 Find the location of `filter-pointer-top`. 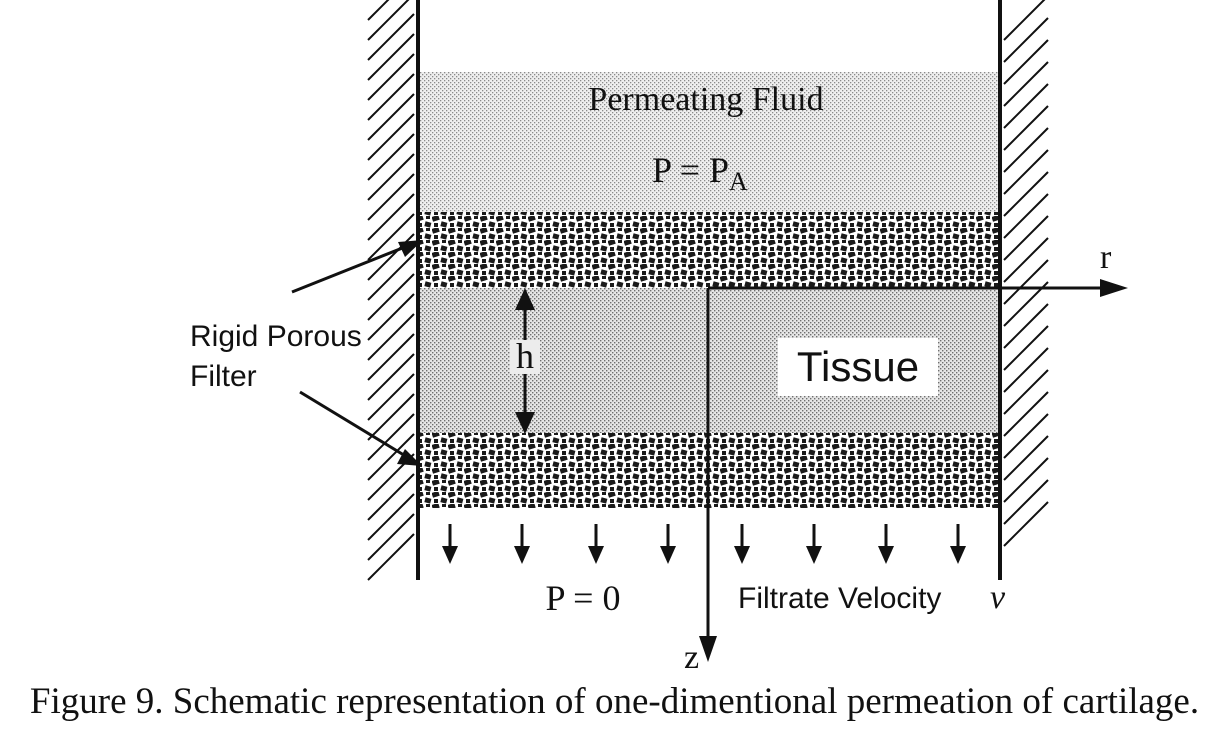

filter-pointer-top is located at coordinates (353, 267).